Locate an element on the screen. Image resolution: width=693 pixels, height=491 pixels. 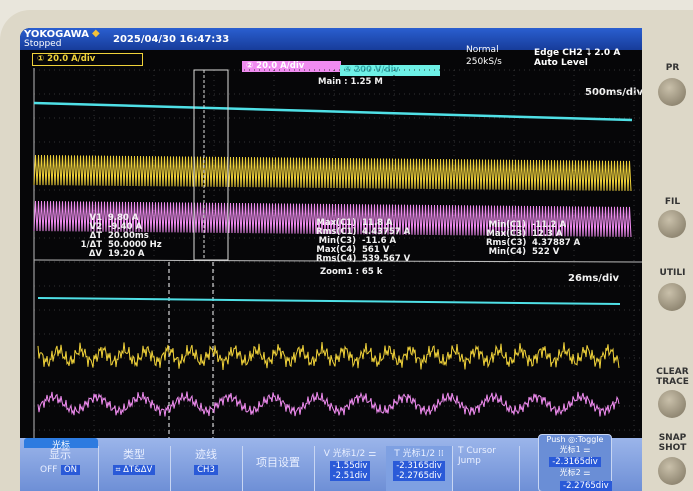
print-button is located at coordinates (672, 92).